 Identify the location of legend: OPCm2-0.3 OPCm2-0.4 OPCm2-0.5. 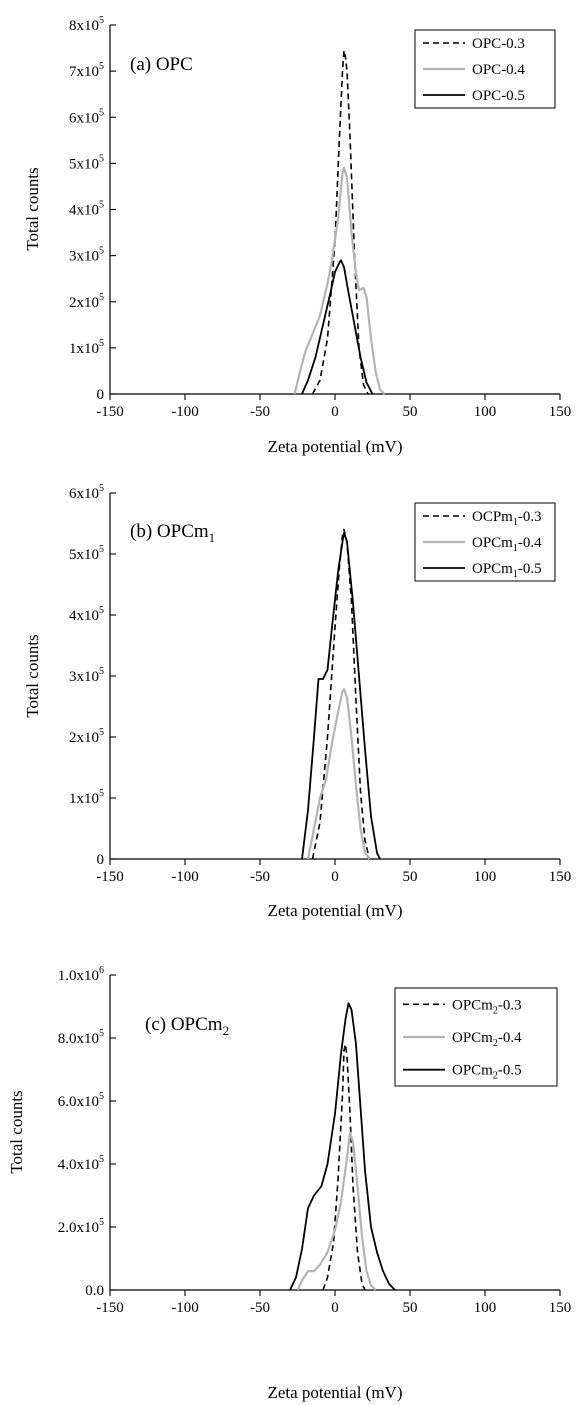
(476, 1037).